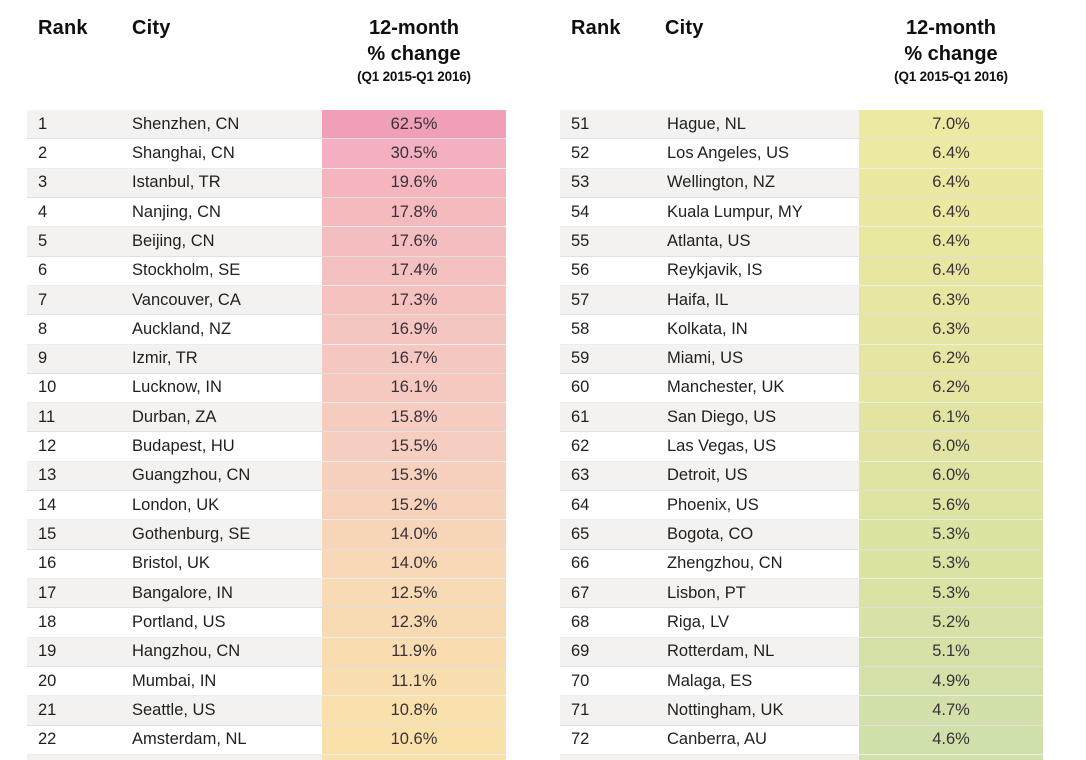 The height and width of the screenshot is (760, 1086). Describe the element at coordinates (266, 330) in the screenshot. I see `table-row: 8 Auckland, NZ 16.9%` at that location.